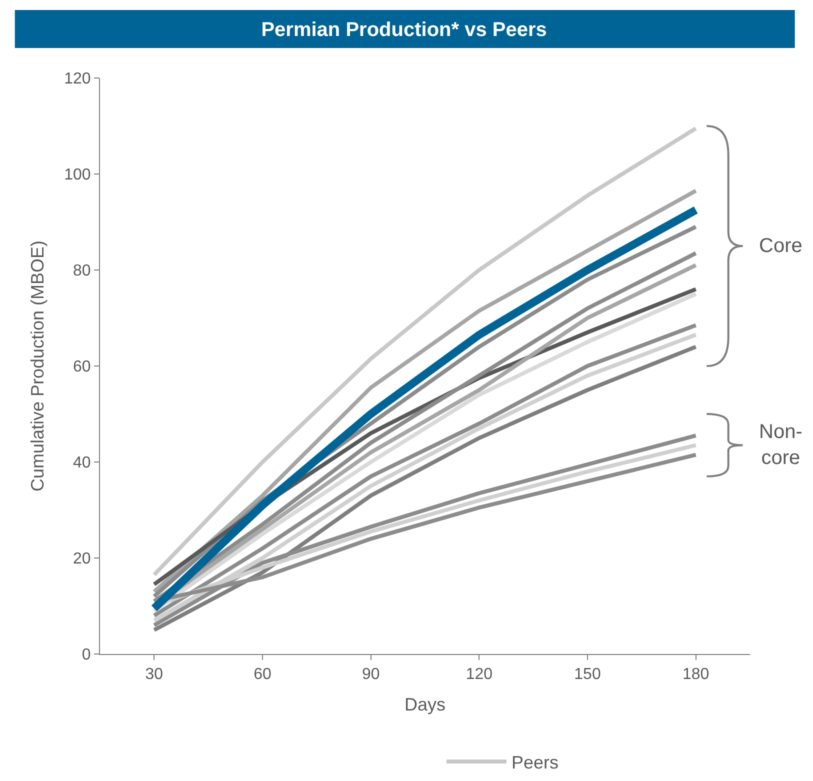 This screenshot has width=813, height=781. I want to click on x-tick-label: 30, so click(154, 675).